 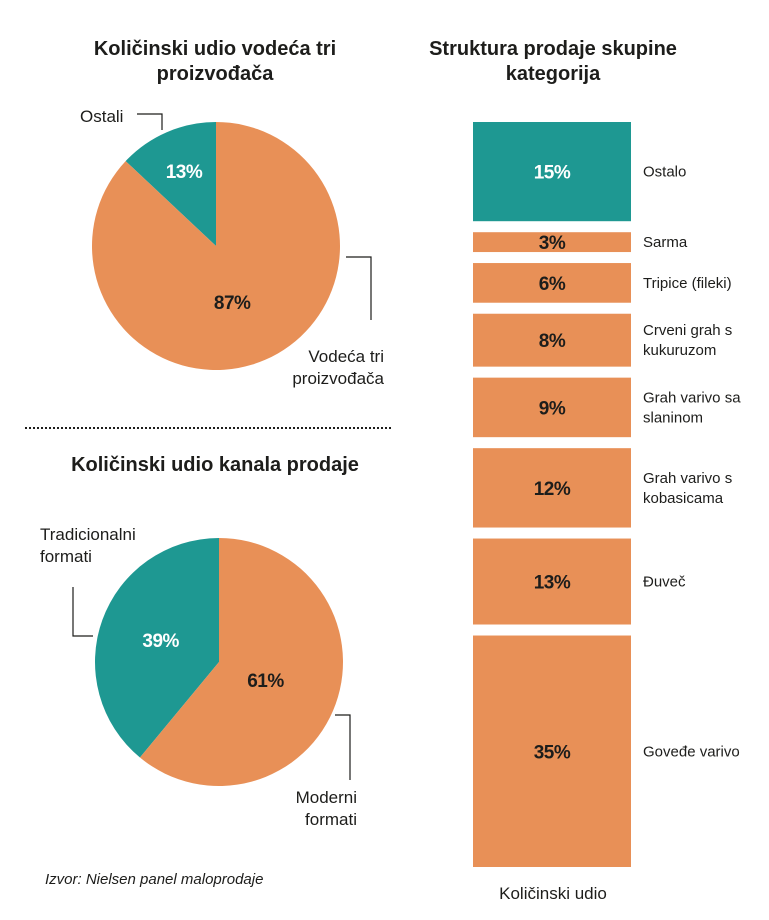 What do you see at coordinates (215, 465) in the screenshot?
I see `pie2-title: Količinski udio kanala prodaje` at bounding box center [215, 465].